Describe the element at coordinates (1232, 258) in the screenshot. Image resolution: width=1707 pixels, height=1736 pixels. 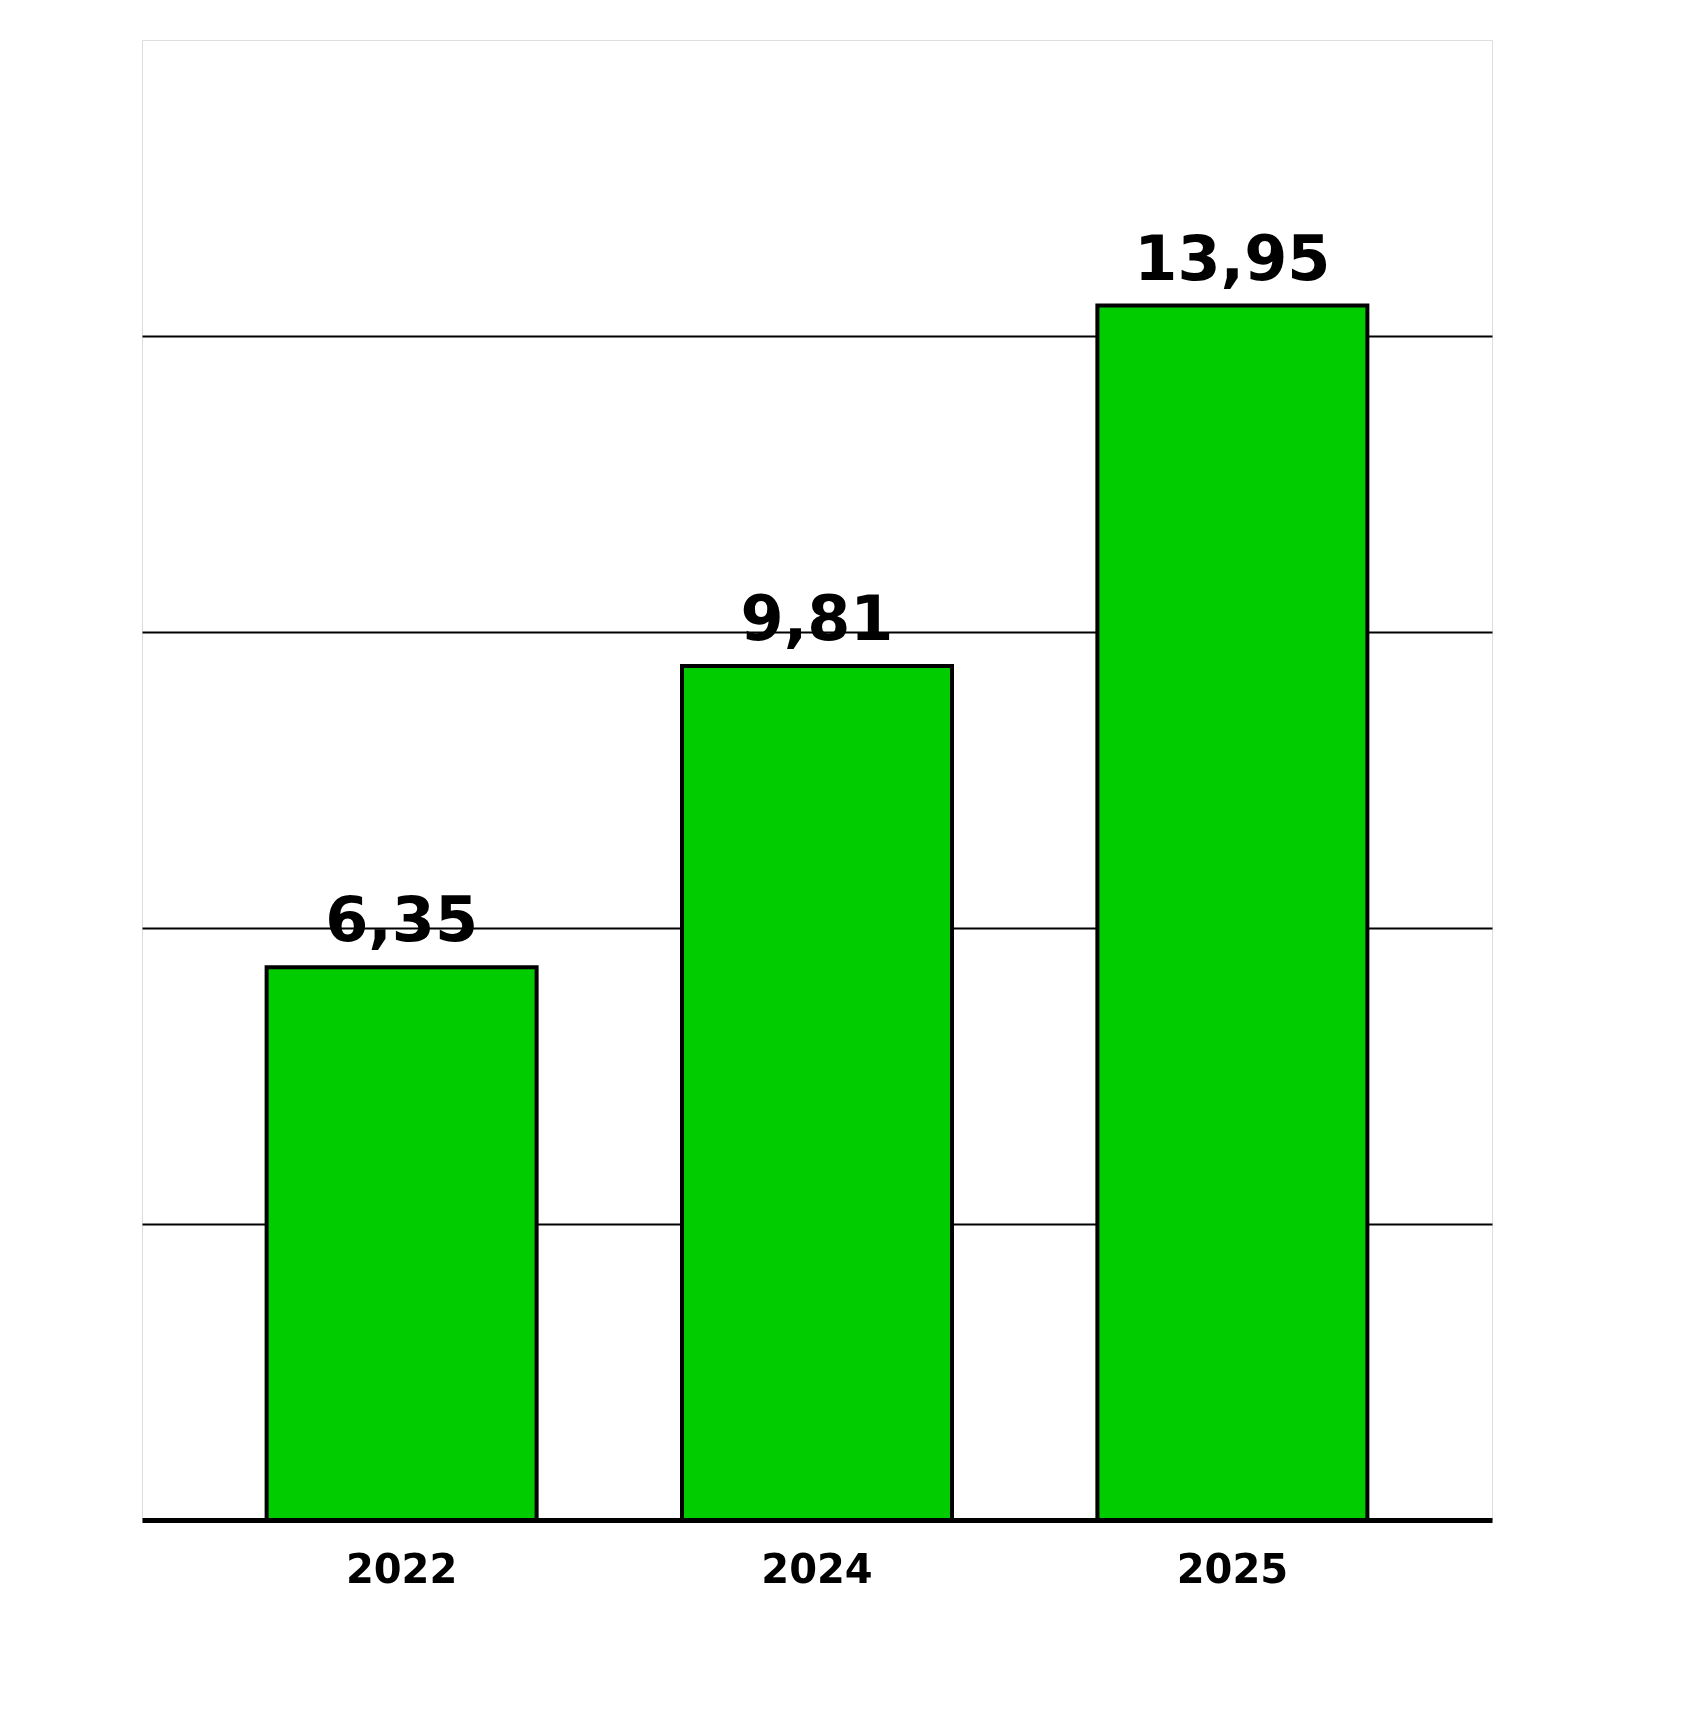
I see `data-label: 13,95` at that location.